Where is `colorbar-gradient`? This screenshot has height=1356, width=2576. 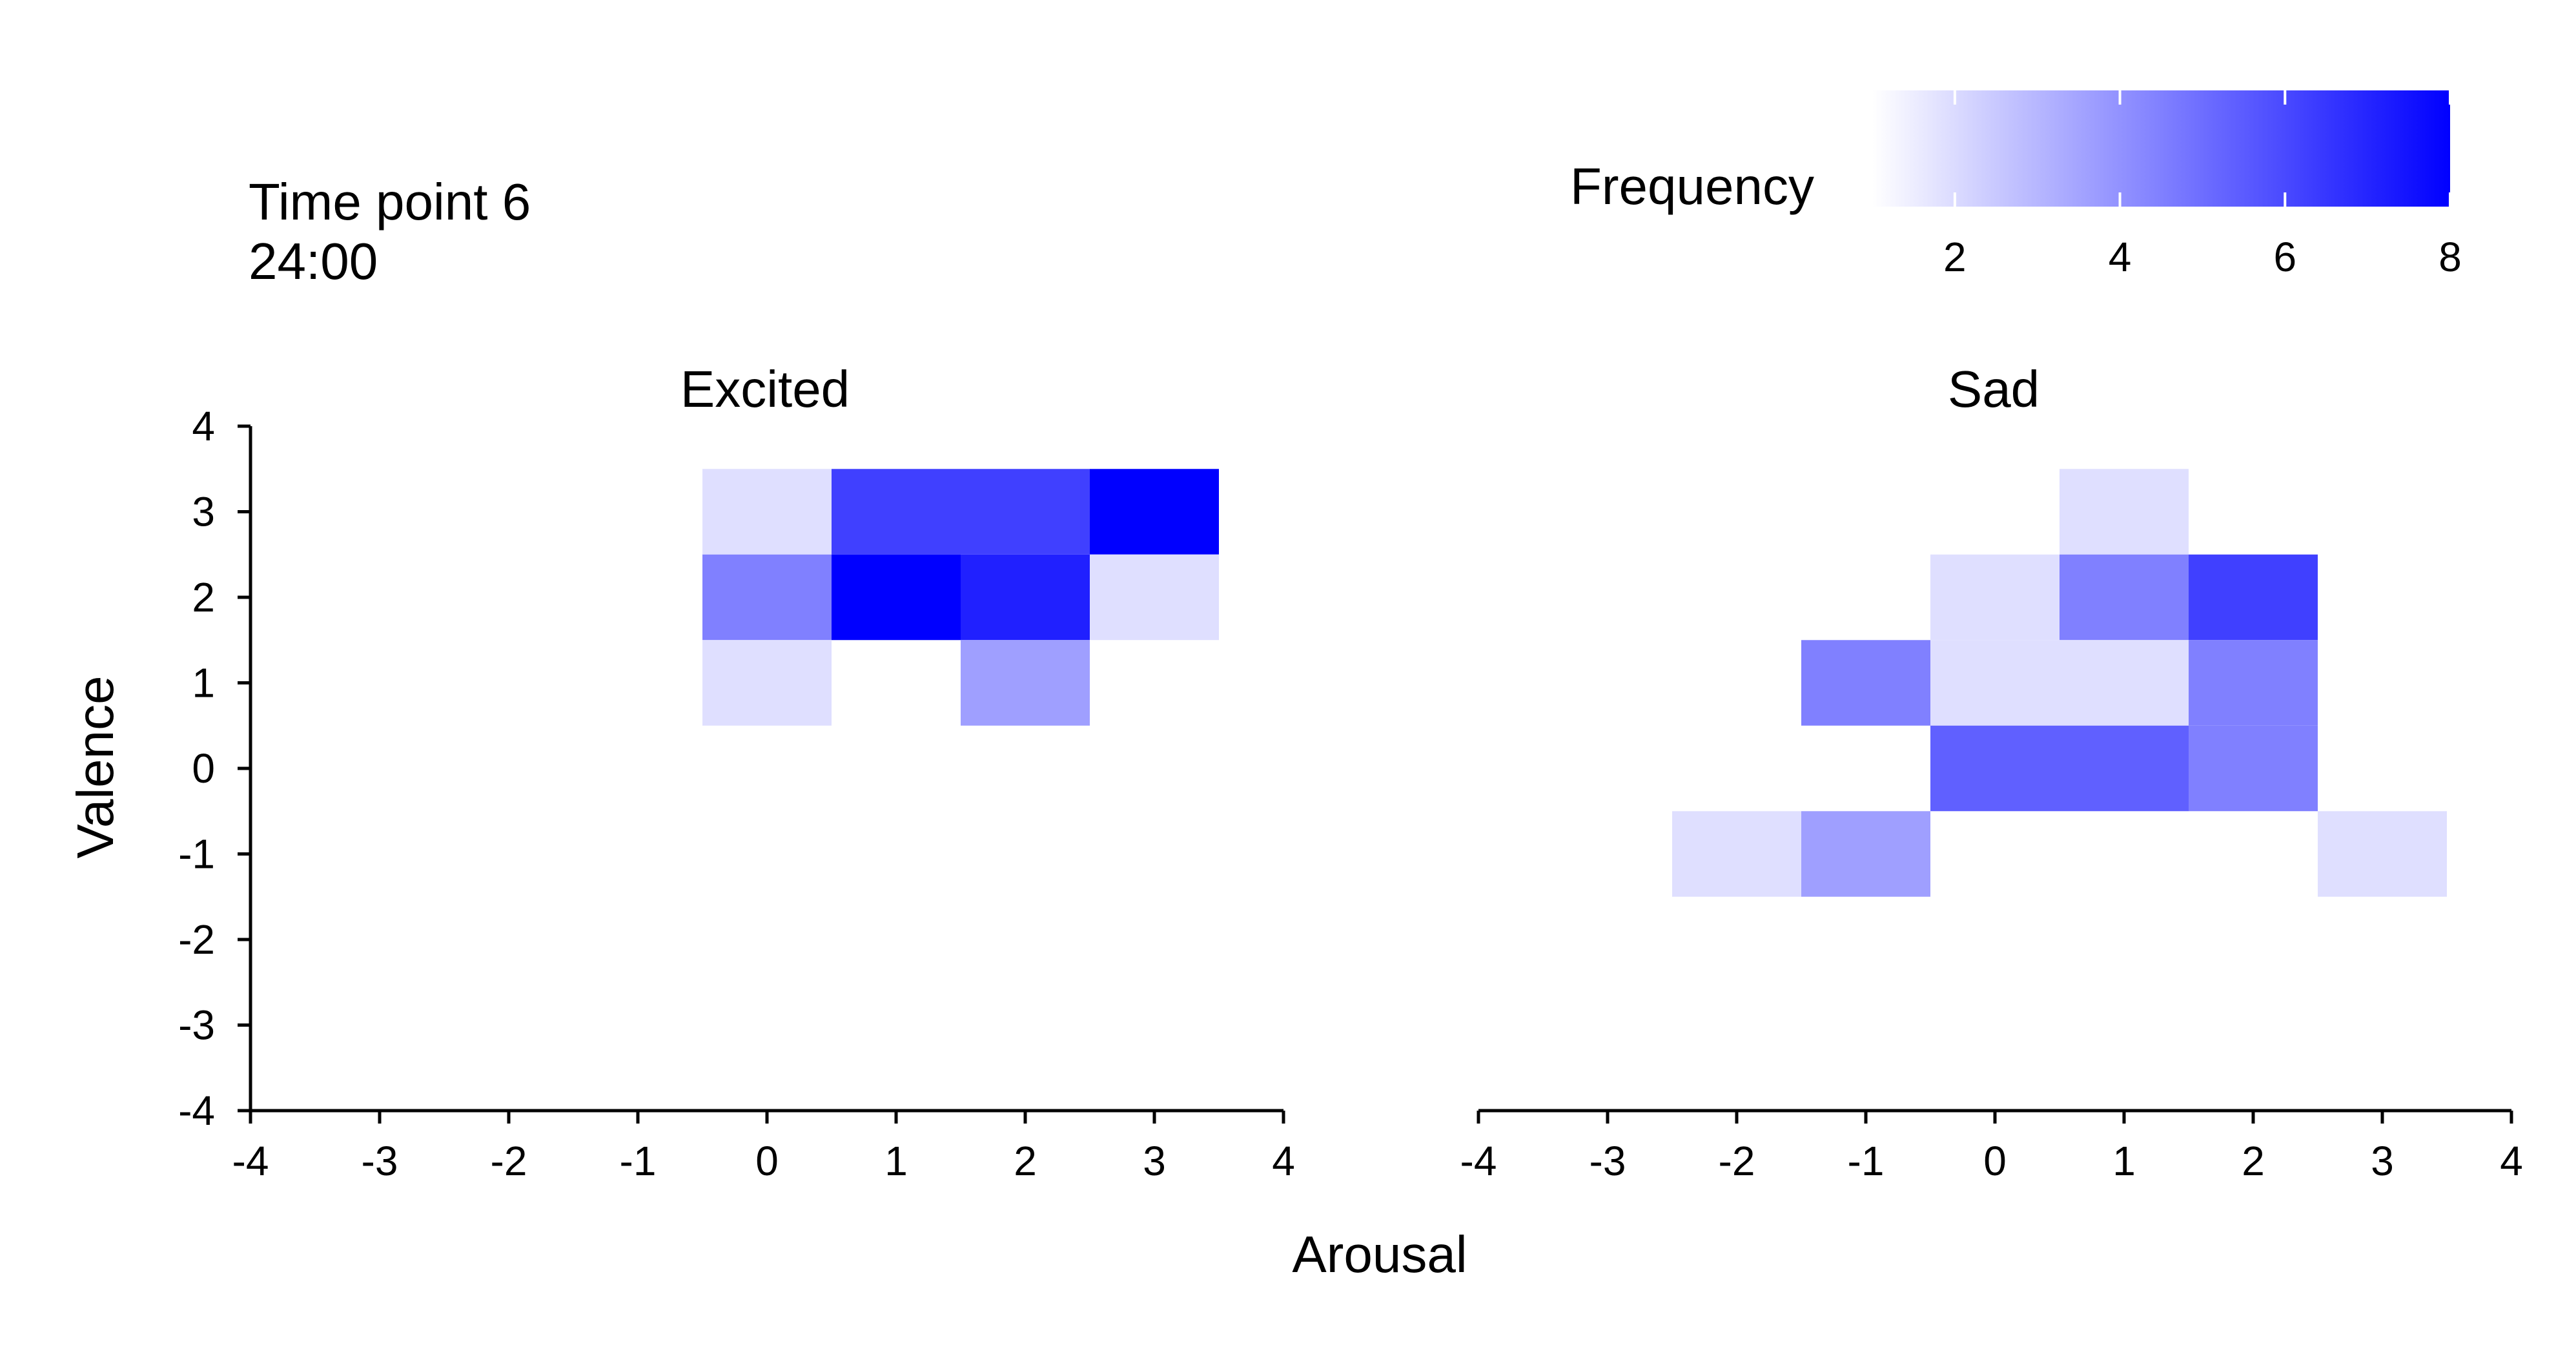
colorbar-gradient is located at coordinates (2161, 148).